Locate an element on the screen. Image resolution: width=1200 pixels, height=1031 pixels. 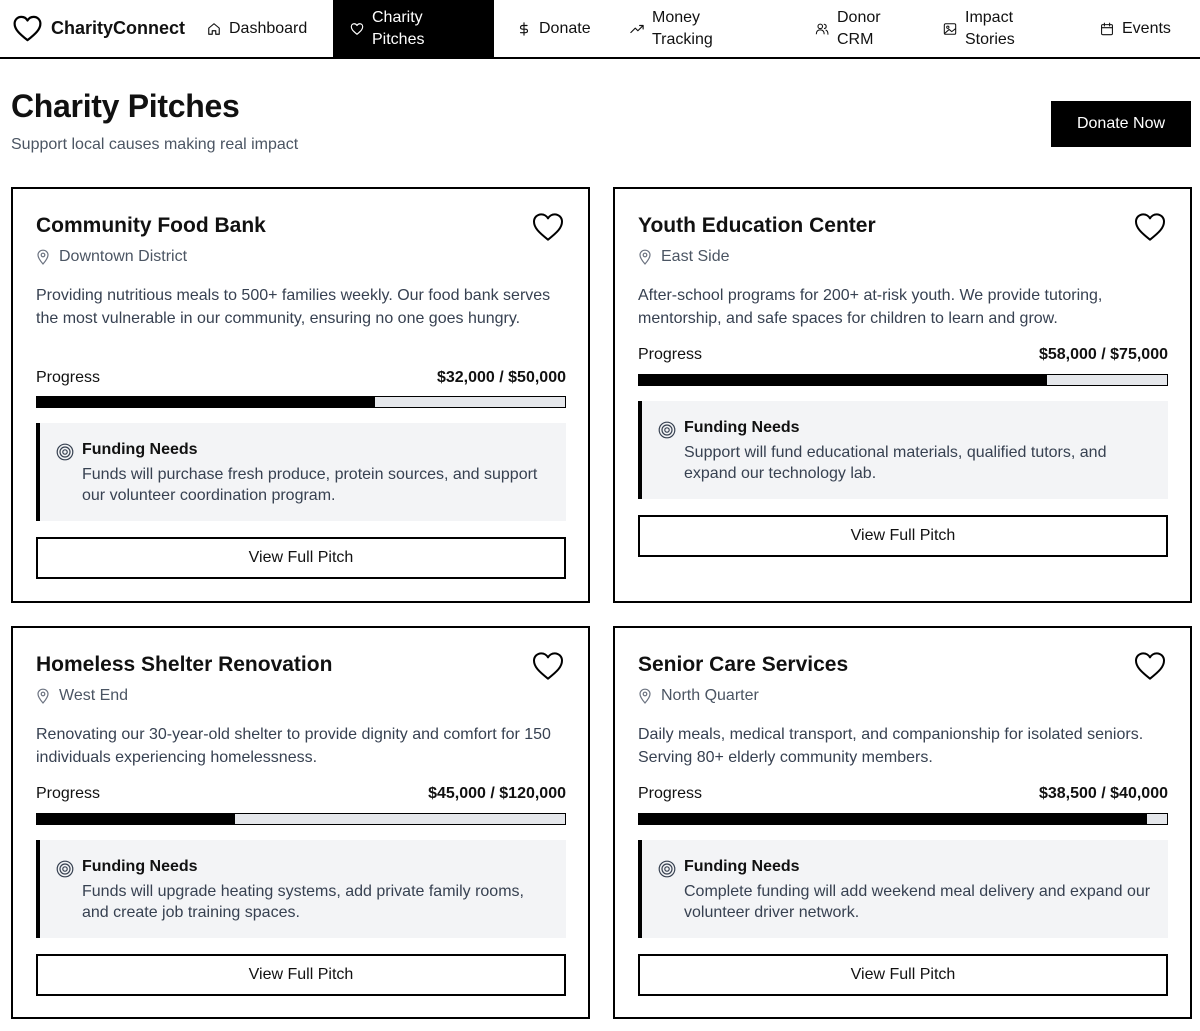
nav-item-label: Donor CRM is located at coordinates (859, 28).